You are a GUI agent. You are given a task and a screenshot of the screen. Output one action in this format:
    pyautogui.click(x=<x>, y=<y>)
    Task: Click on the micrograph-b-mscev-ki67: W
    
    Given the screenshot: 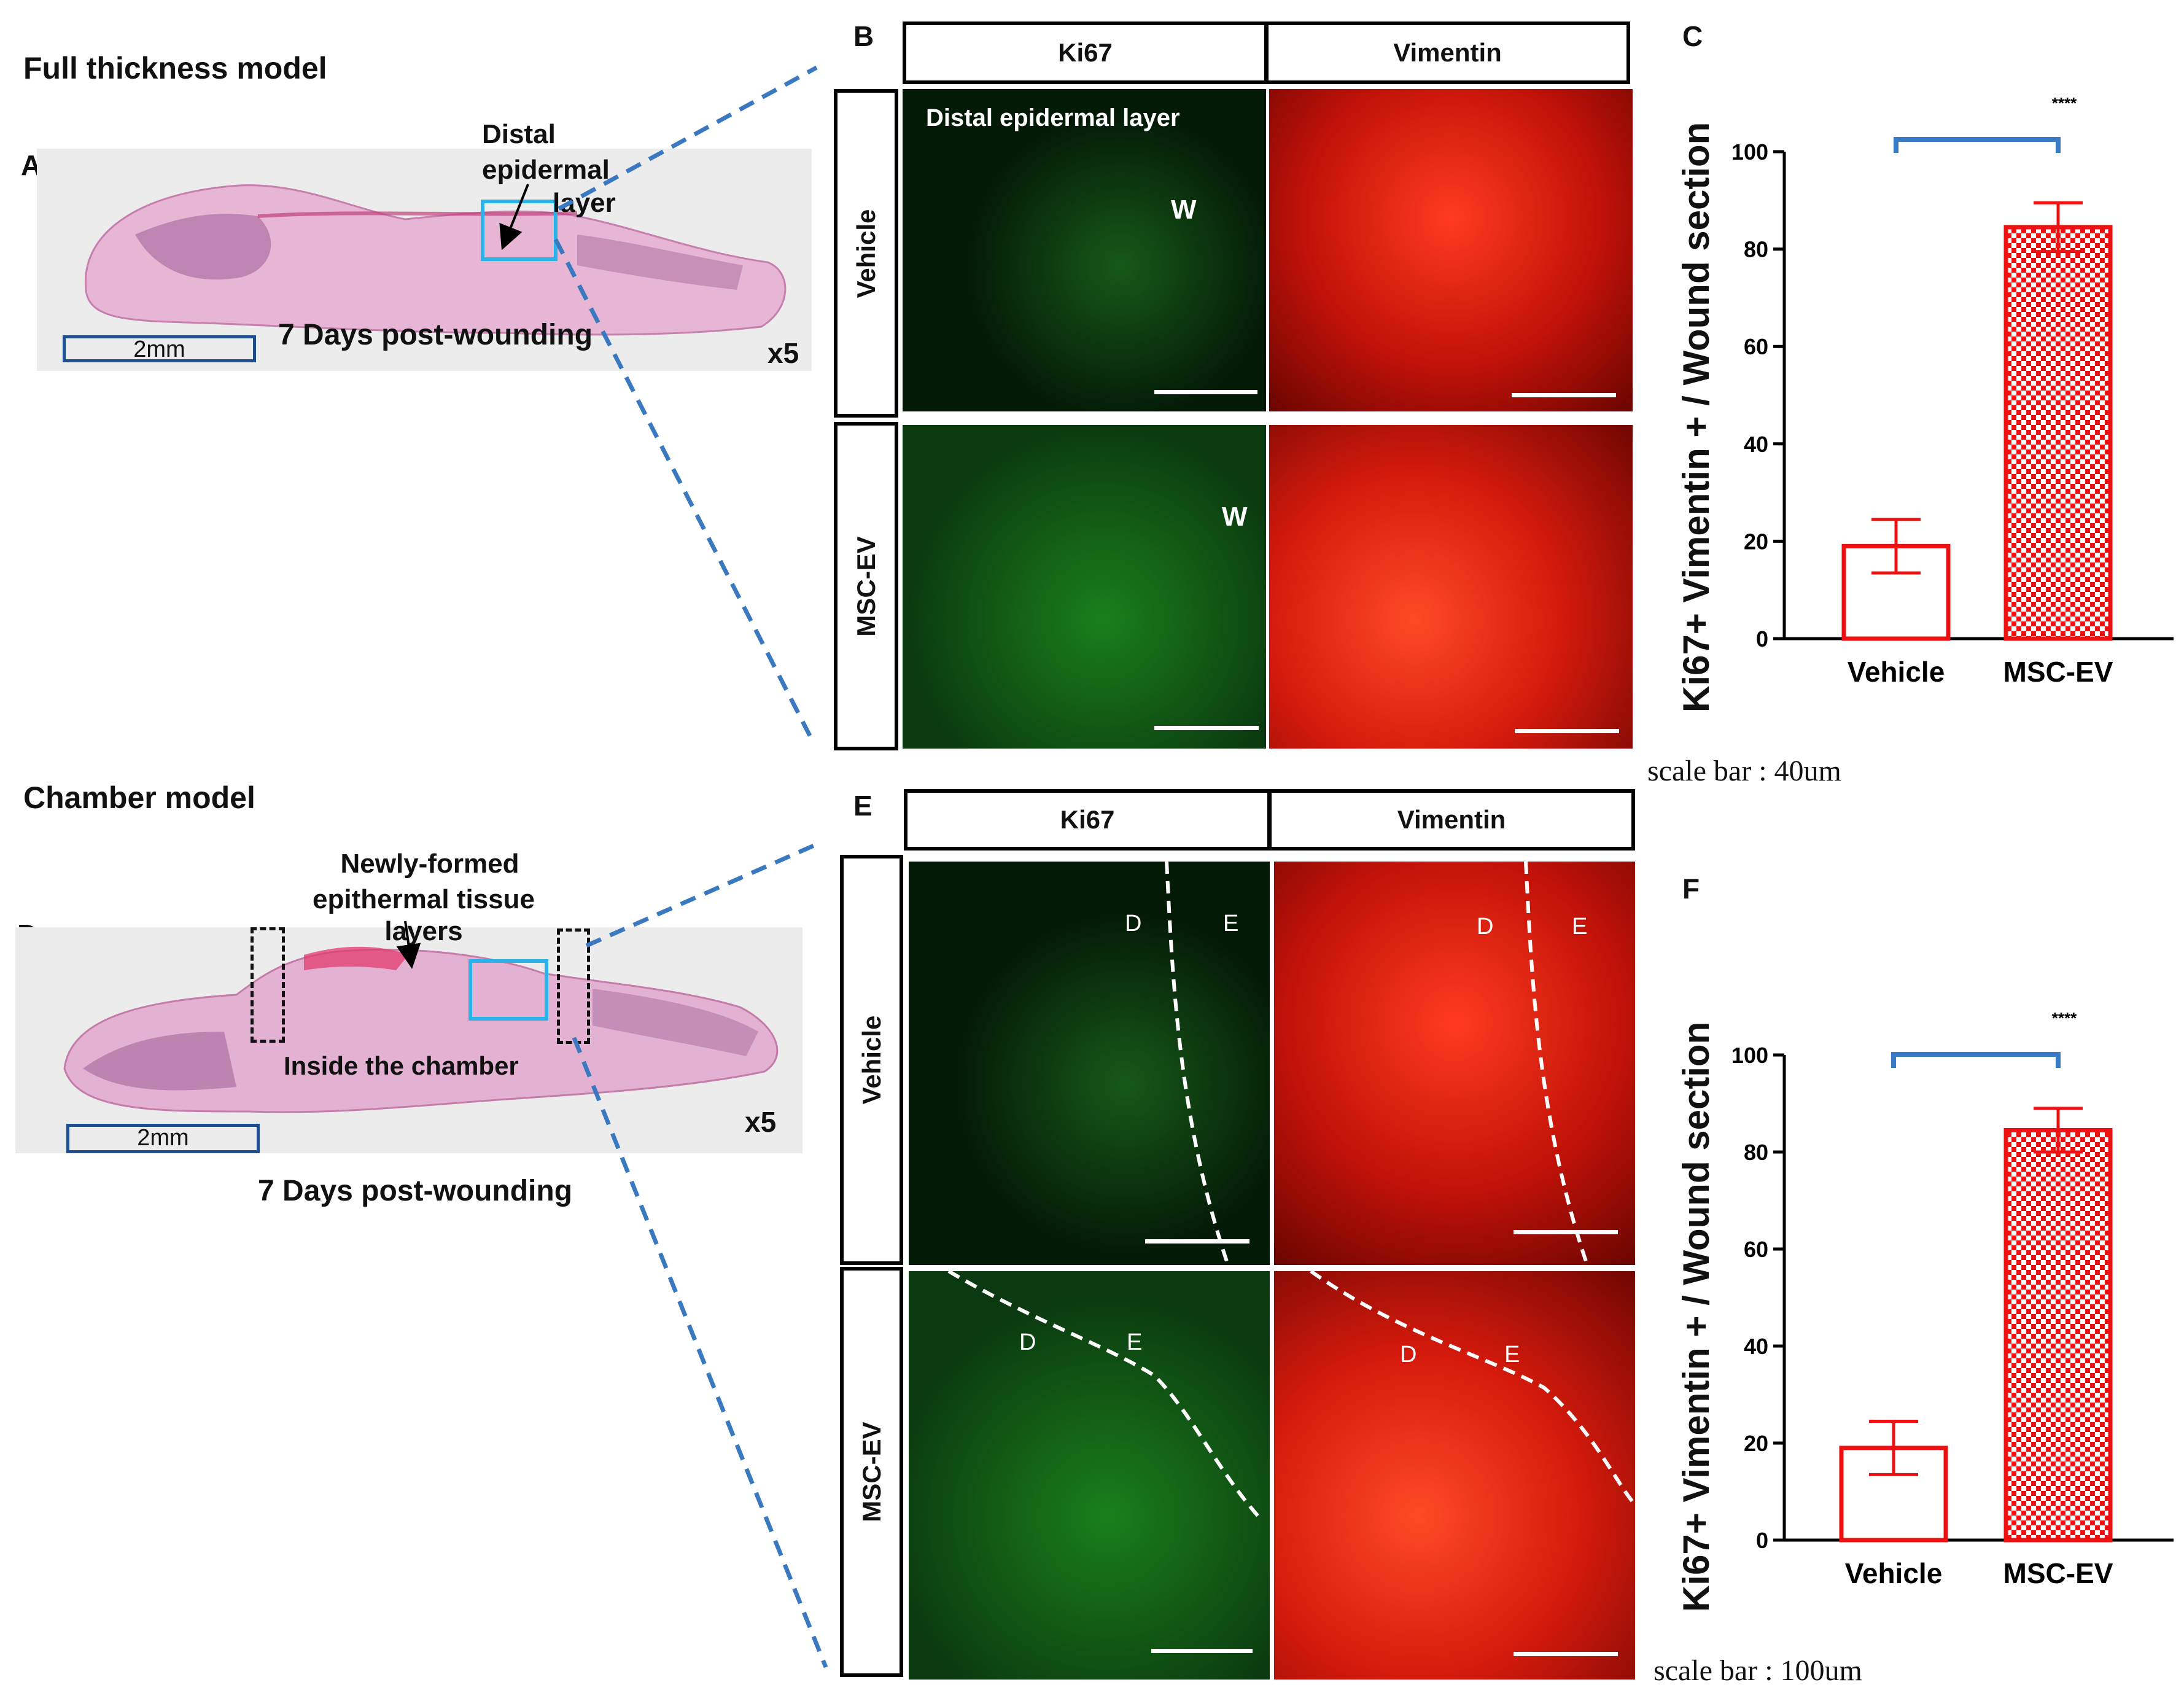 What is the action you would take?
    pyautogui.click(x=1084, y=587)
    